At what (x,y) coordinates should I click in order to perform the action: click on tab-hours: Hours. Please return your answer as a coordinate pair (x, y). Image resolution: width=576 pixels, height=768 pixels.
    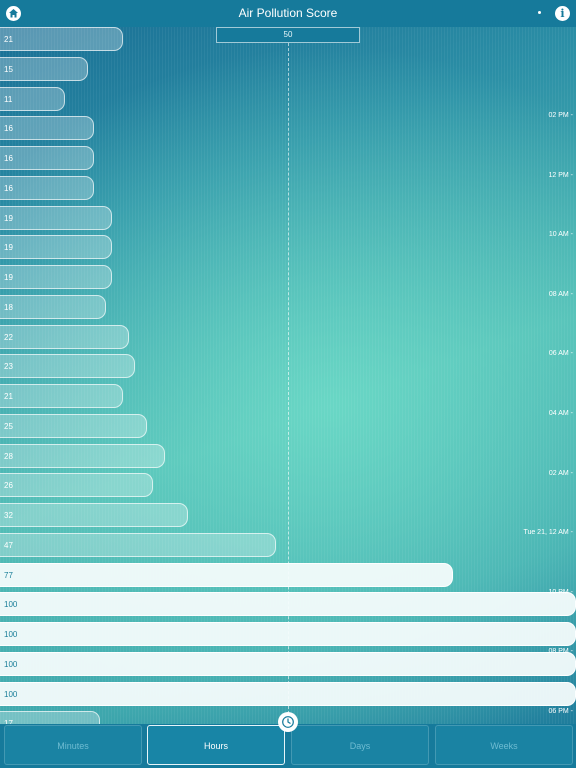
    Looking at the image, I should click on (216, 745).